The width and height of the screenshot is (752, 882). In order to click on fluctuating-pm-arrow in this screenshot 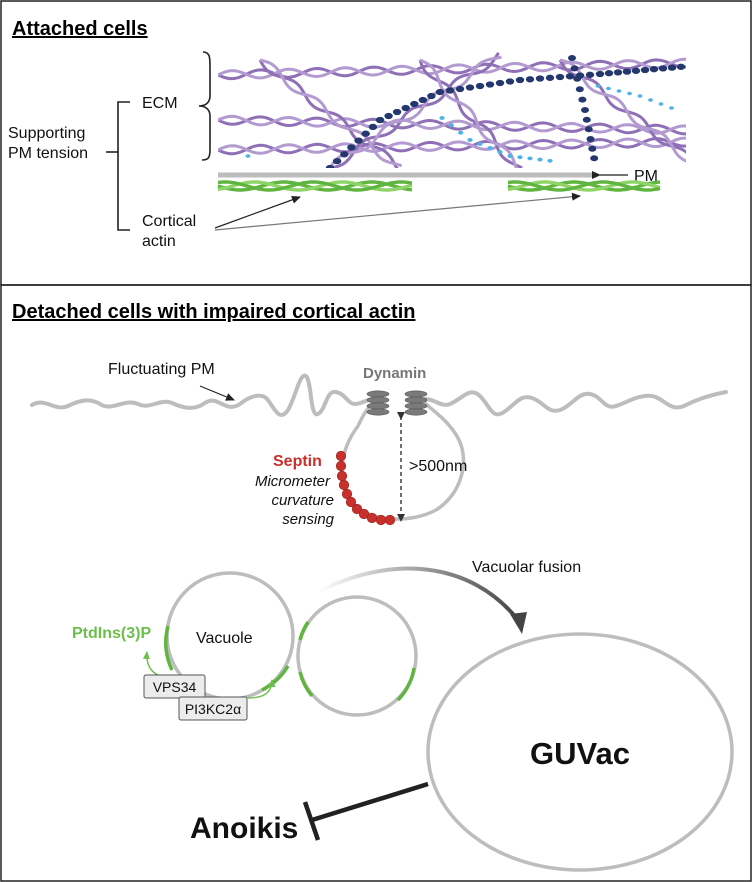, I will do `click(217, 393)`.